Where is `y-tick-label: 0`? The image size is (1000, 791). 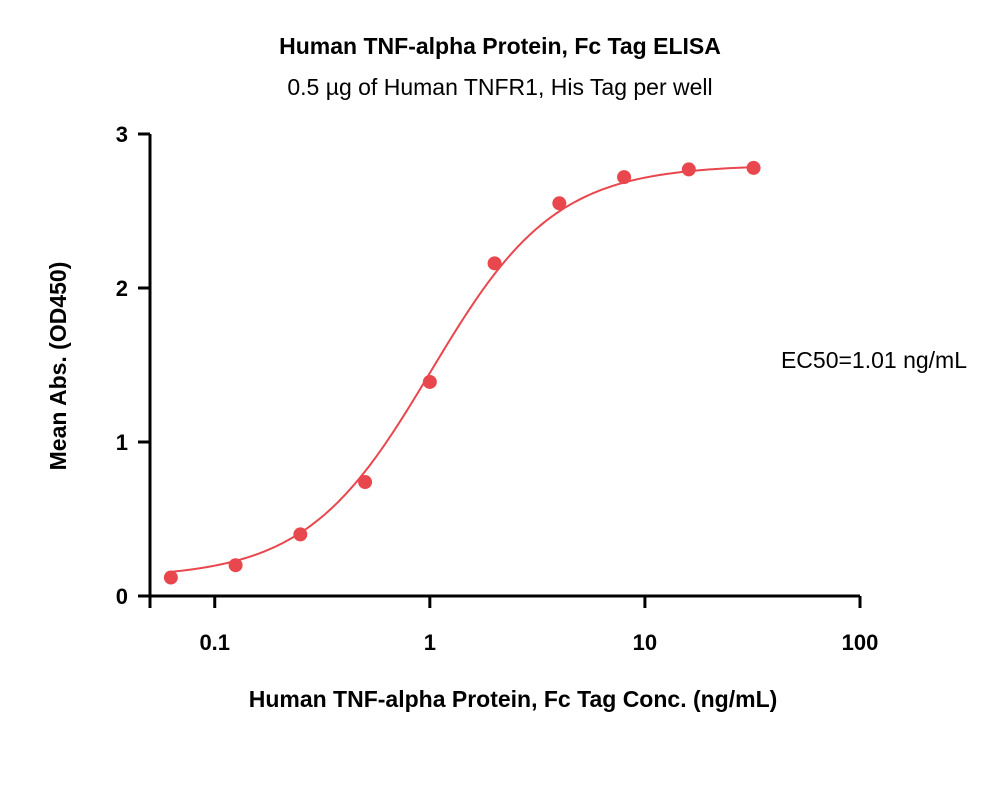
y-tick-label: 0 is located at coordinates (122, 596).